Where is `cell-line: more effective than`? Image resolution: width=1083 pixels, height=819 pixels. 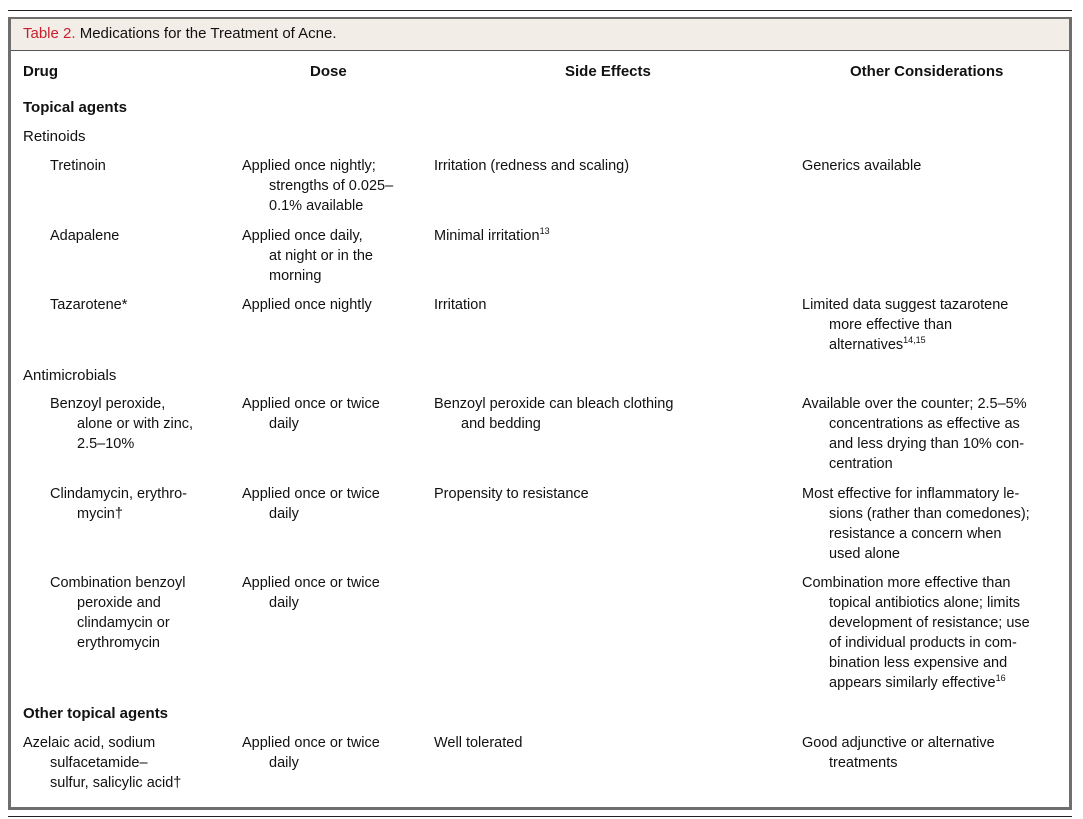 cell-line: more effective than is located at coordinates (891, 325).